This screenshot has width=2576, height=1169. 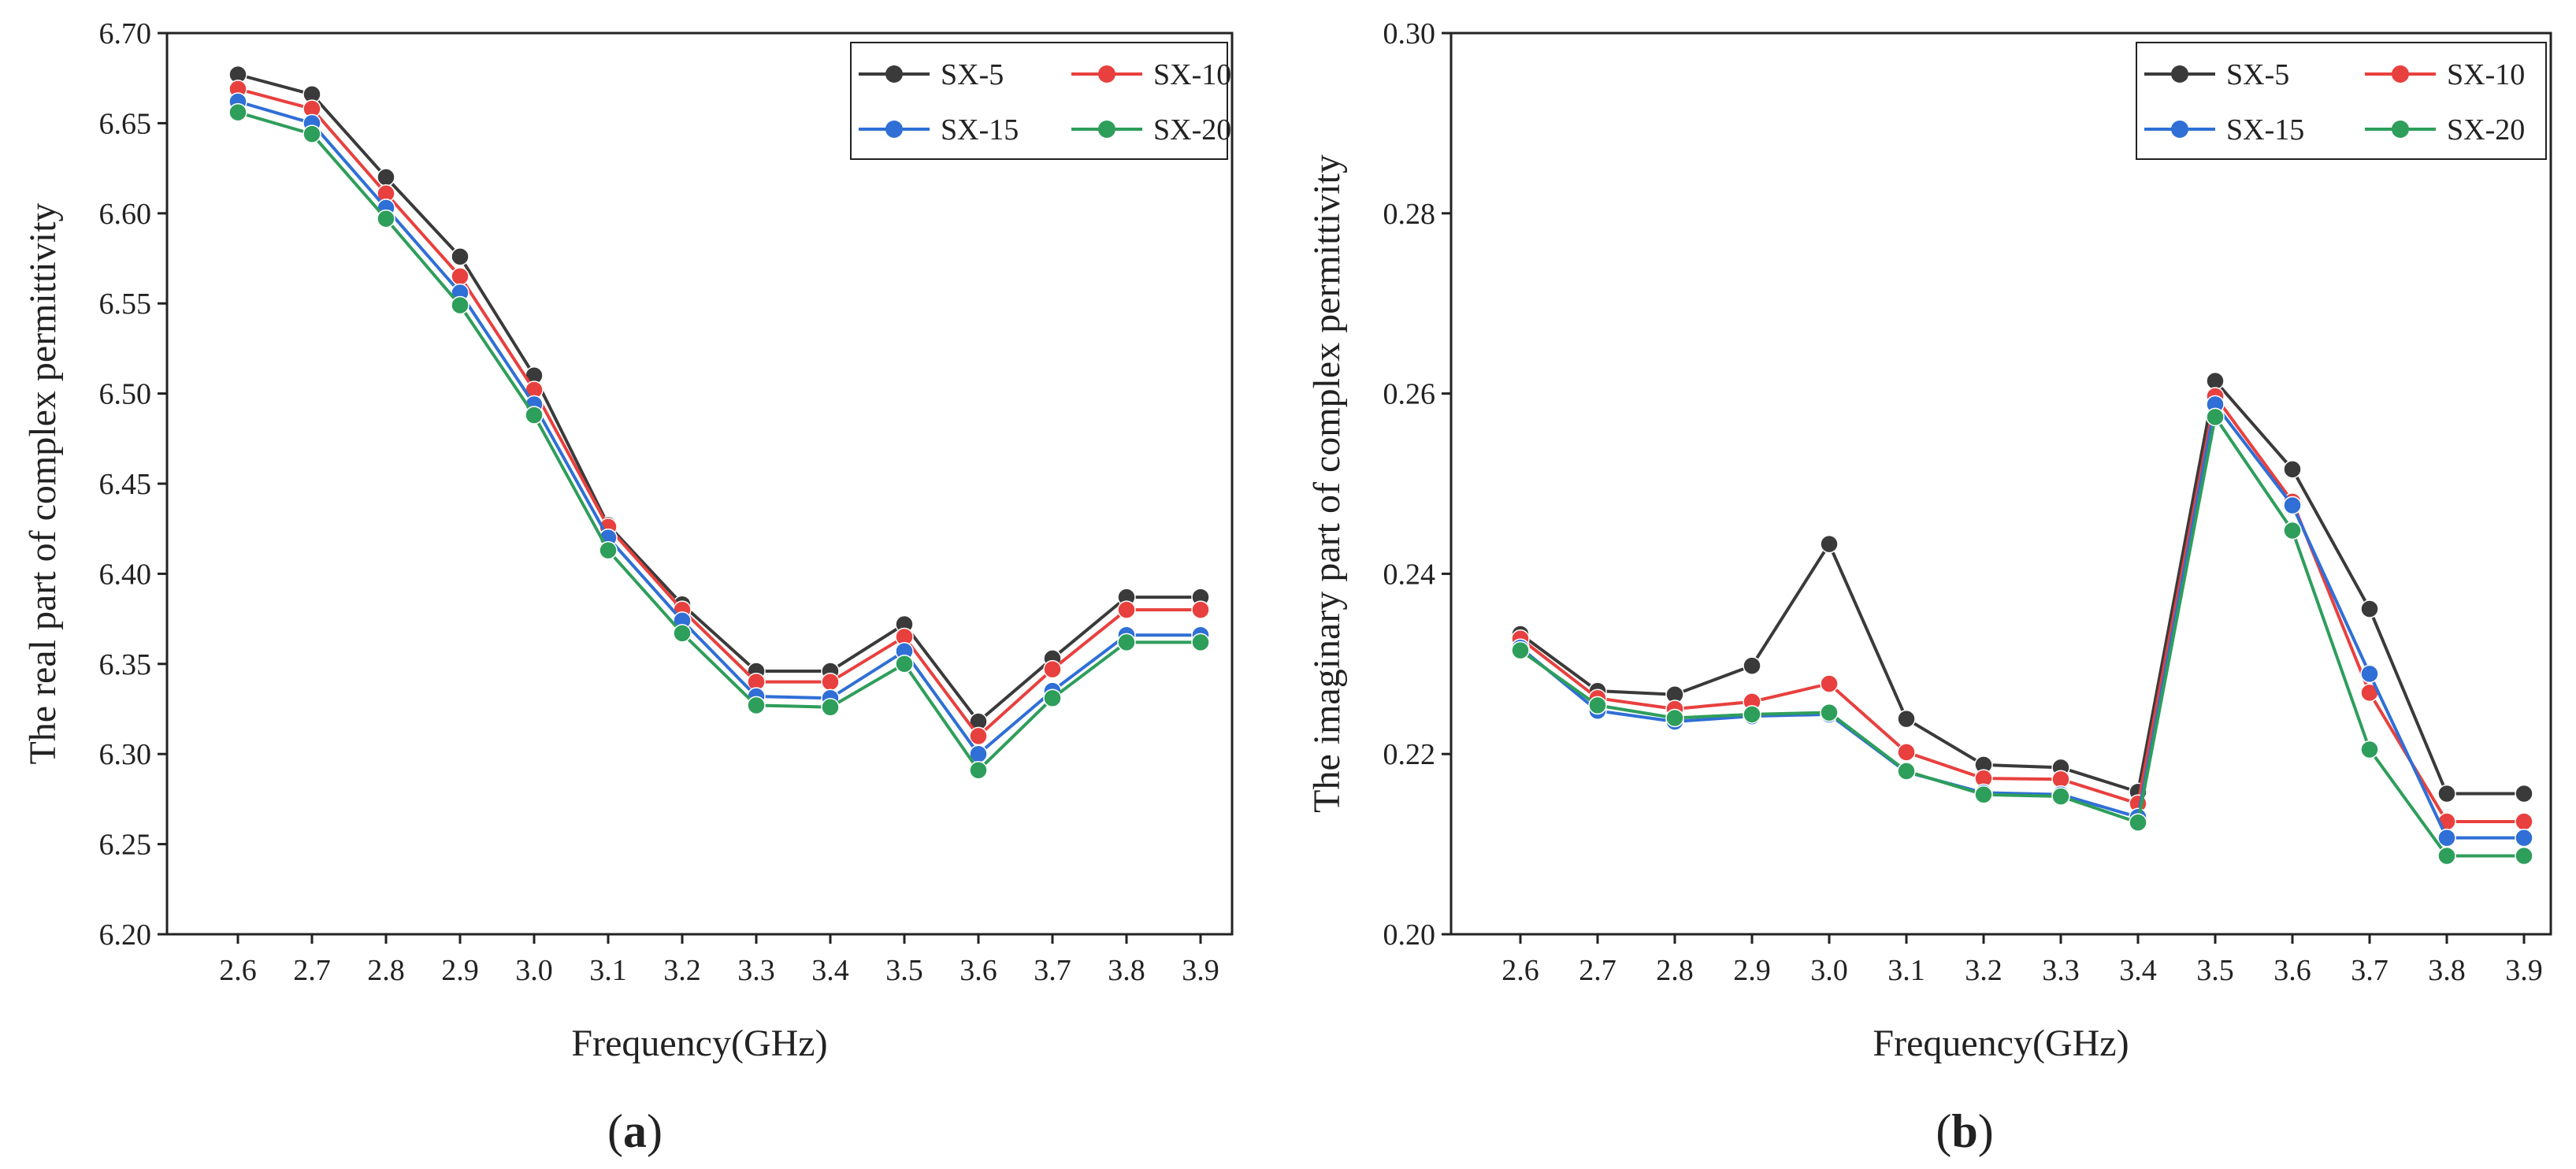 What do you see at coordinates (2138, 970) in the screenshot?
I see `panel-b-x-tick-label: 3.4` at bounding box center [2138, 970].